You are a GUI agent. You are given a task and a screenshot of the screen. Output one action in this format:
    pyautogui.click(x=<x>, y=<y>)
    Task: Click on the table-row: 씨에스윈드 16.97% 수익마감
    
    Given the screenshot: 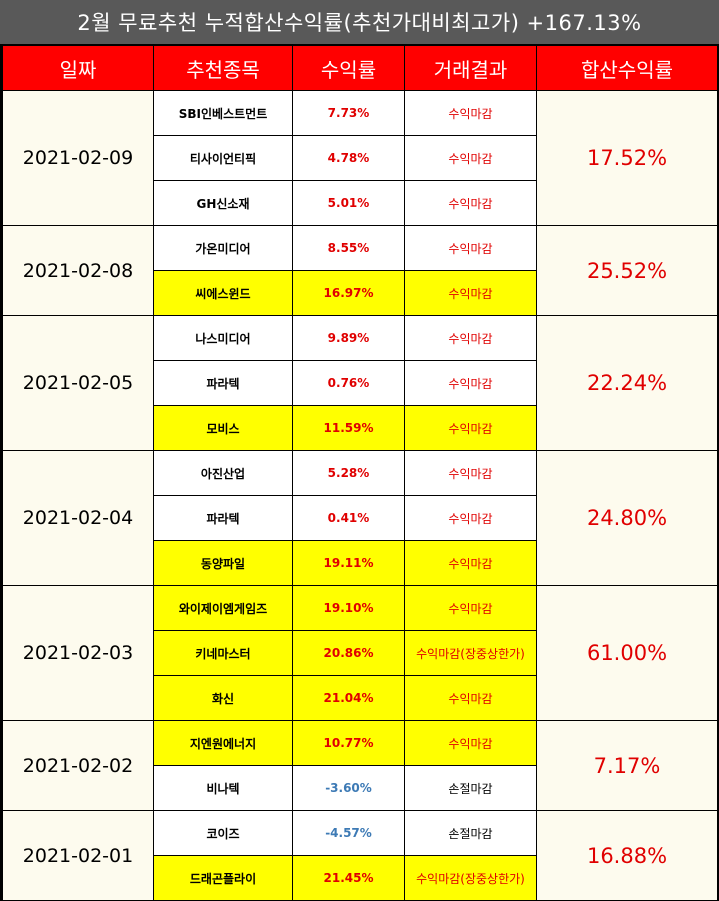 What is the action you would take?
    pyautogui.click(x=360, y=293)
    